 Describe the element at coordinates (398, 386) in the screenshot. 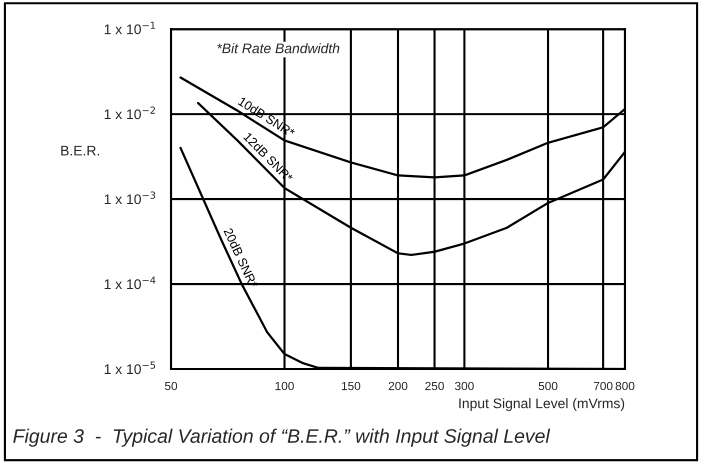

I see `x-tick-label: 200` at that location.